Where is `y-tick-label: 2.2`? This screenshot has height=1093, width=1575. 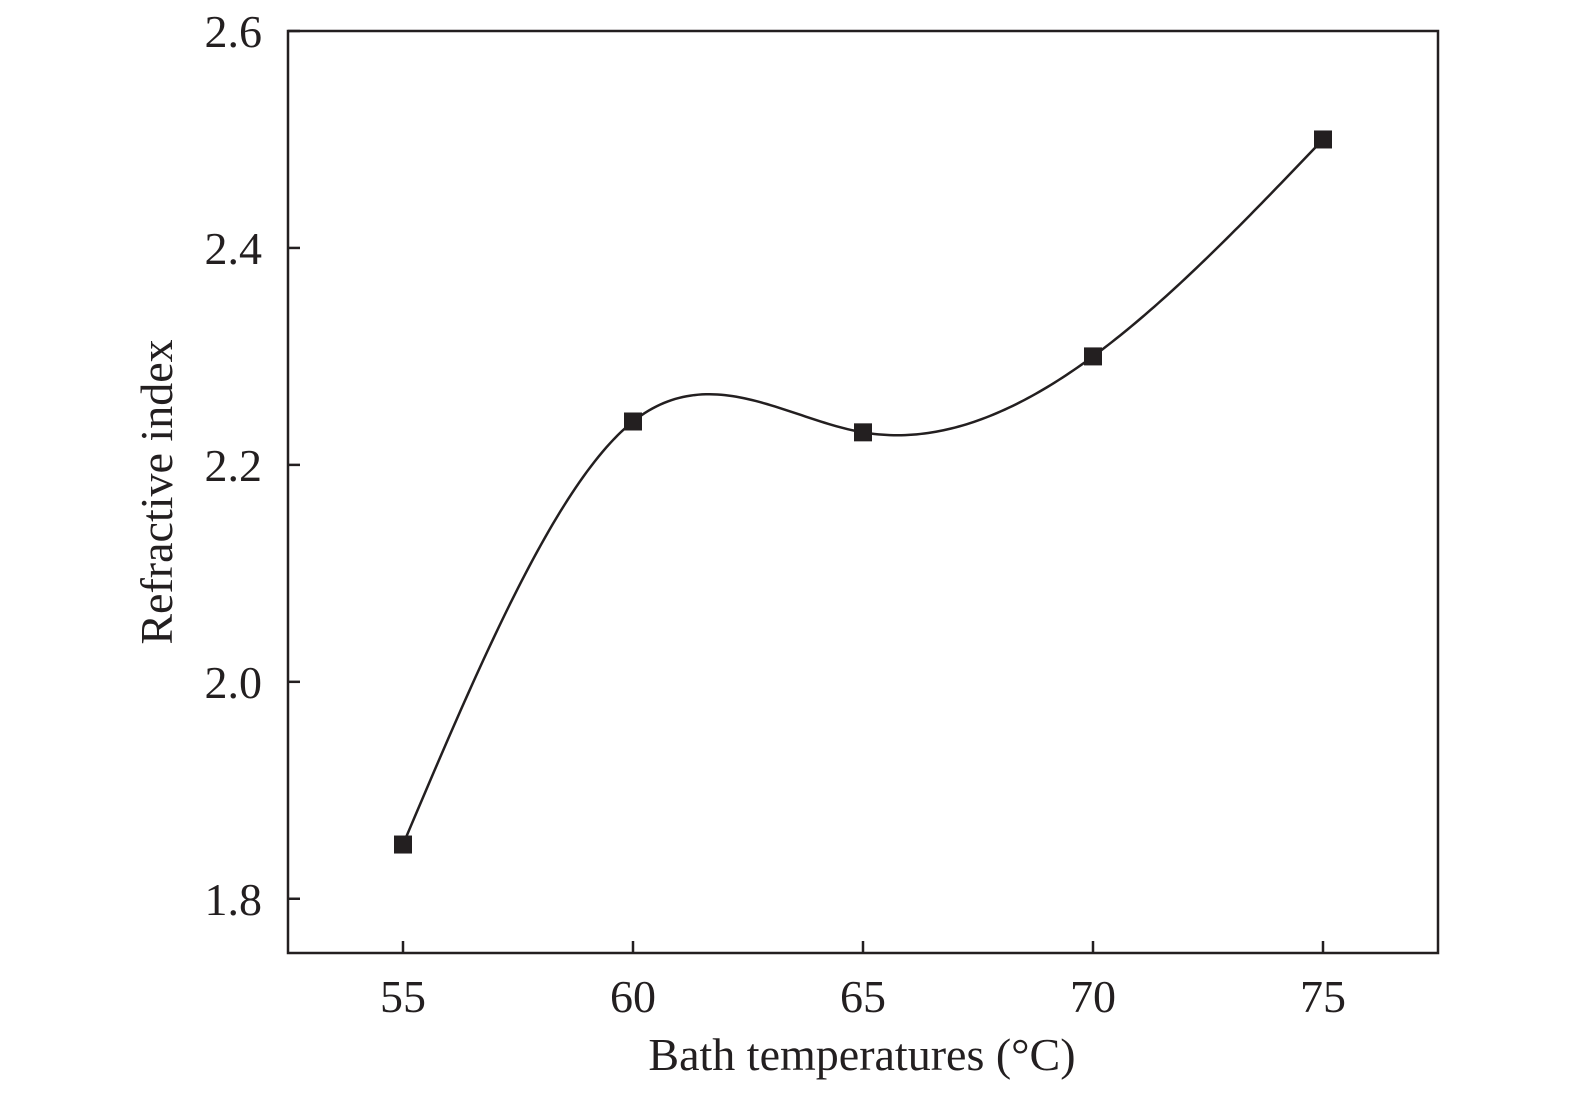
y-tick-label: 2.2 is located at coordinates (234, 465).